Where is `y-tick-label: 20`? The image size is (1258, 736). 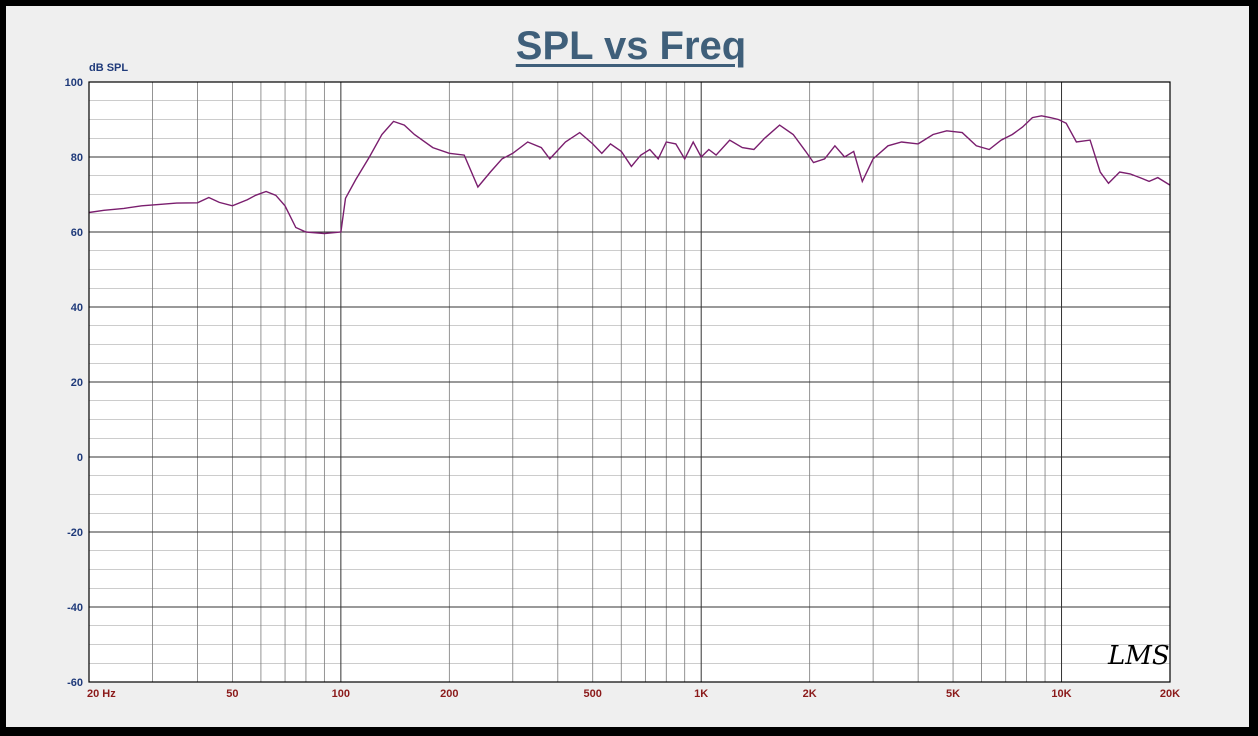 y-tick-label: 20 is located at coordinates (77, 383).